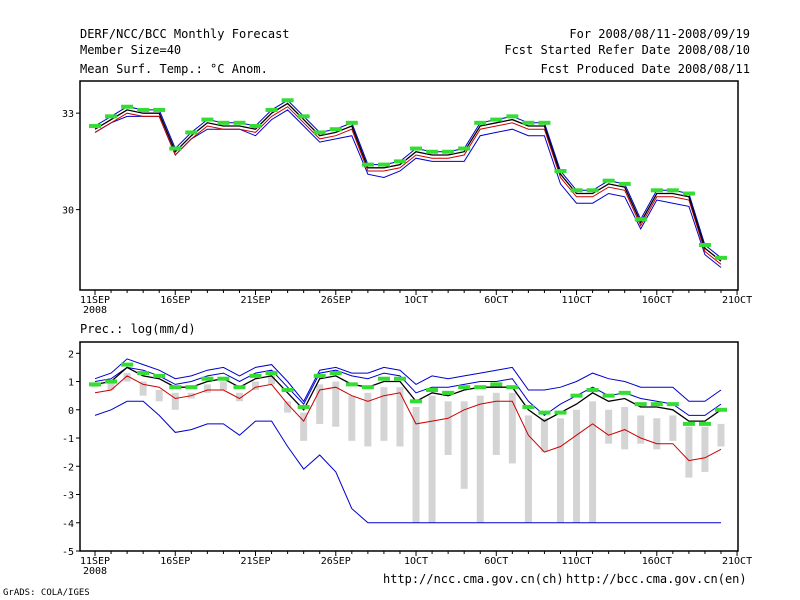 Image resolution: width=800 pixels, height=600 pixels. Describe the element at coordinates (645, 69) in the screenshot. I see `produced-date: Fcst Produced Date 2008/08/11` at that location.